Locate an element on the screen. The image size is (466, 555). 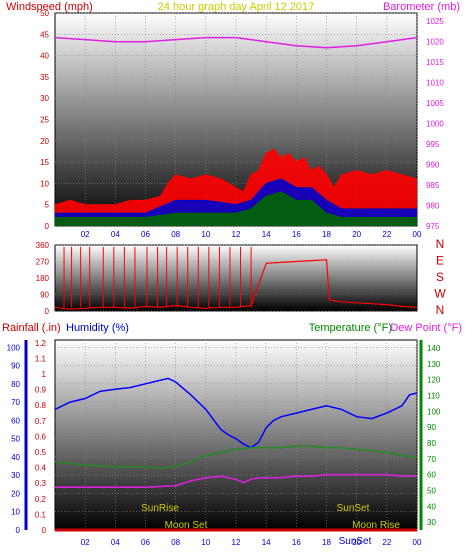
graph-day-title: 24 hour graph day April 12 2017 is located at coordinates (236, 7).